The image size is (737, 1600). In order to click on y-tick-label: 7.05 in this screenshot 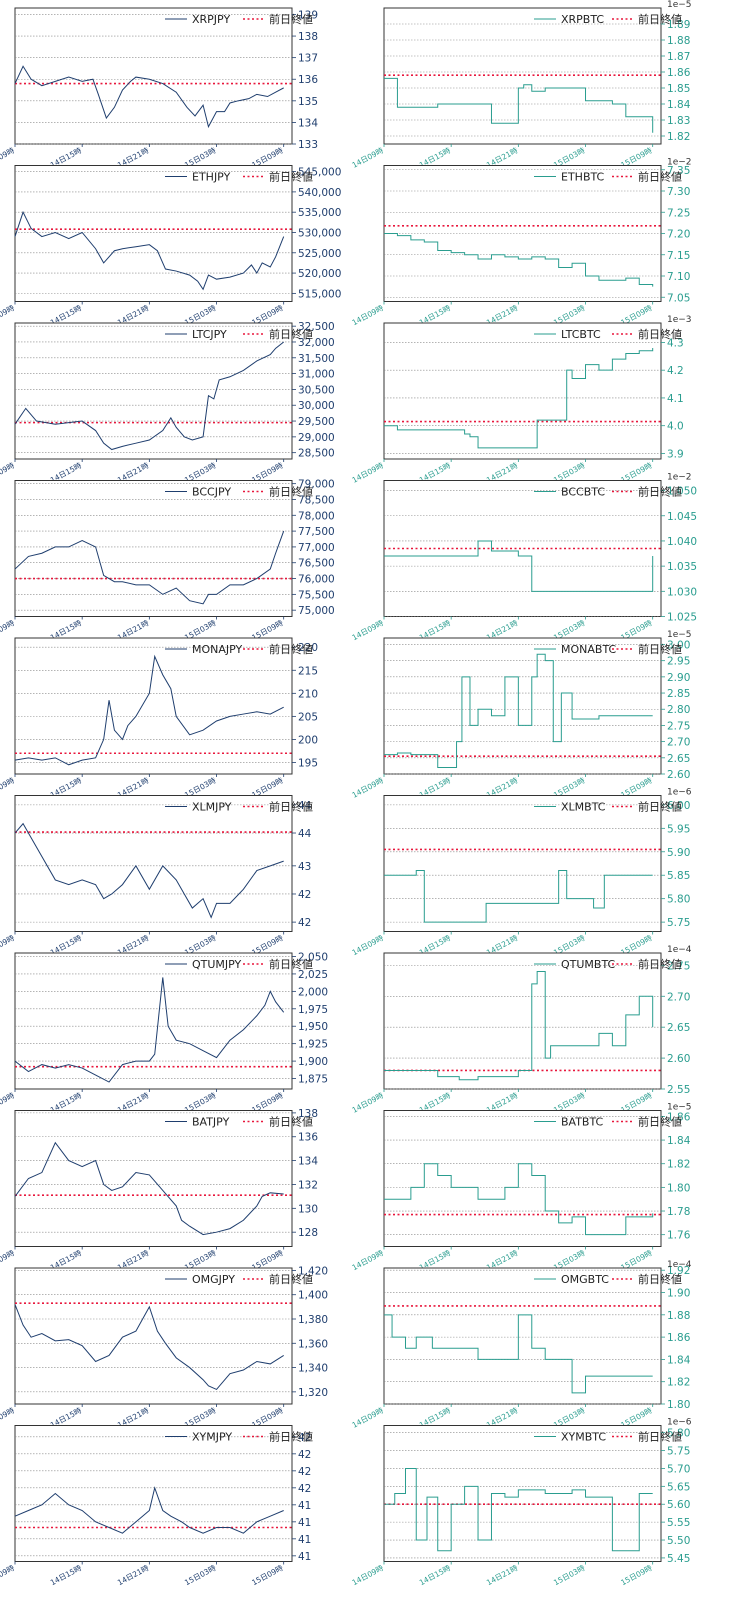, I will do `click(678, 298)`.